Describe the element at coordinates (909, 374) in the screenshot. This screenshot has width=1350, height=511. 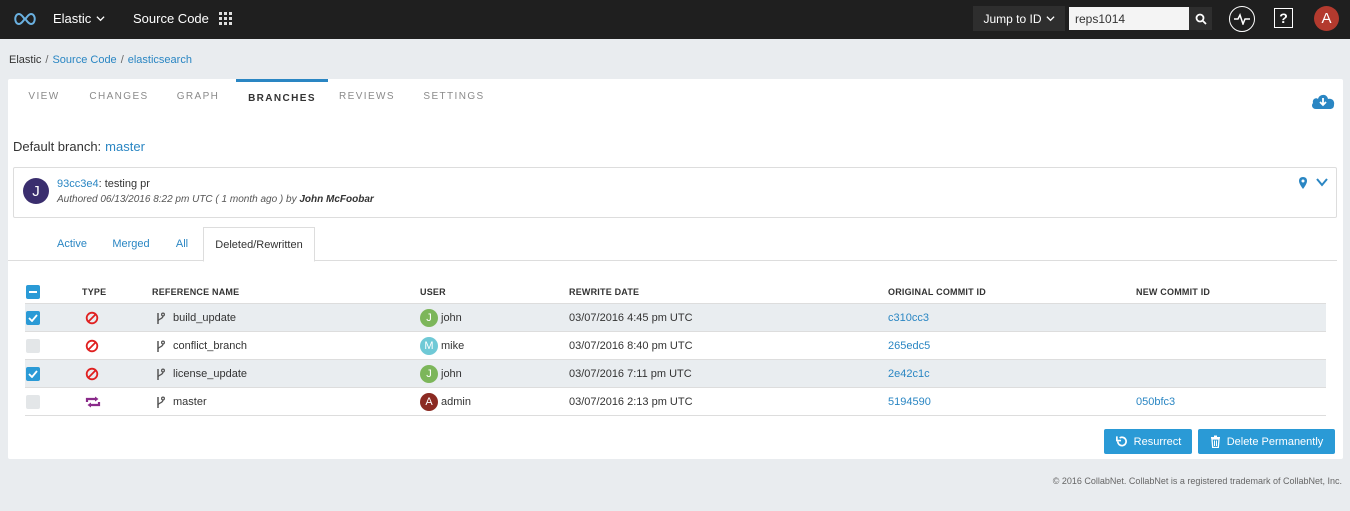
I see `original-commit-link: 2e42c1c` at that location.